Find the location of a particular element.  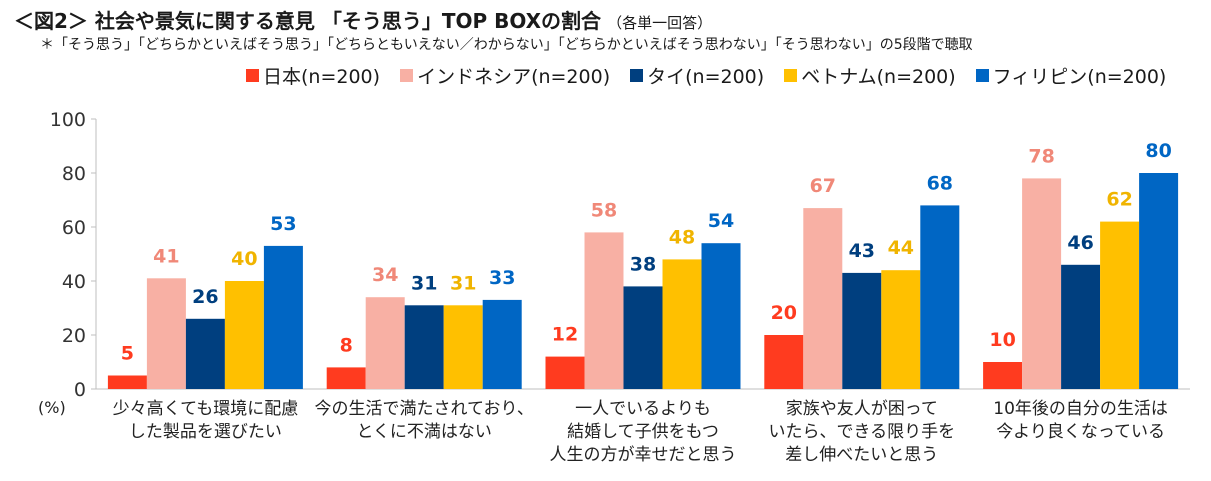

data-label-0-0: 5 is located at coordinates (127, 354).